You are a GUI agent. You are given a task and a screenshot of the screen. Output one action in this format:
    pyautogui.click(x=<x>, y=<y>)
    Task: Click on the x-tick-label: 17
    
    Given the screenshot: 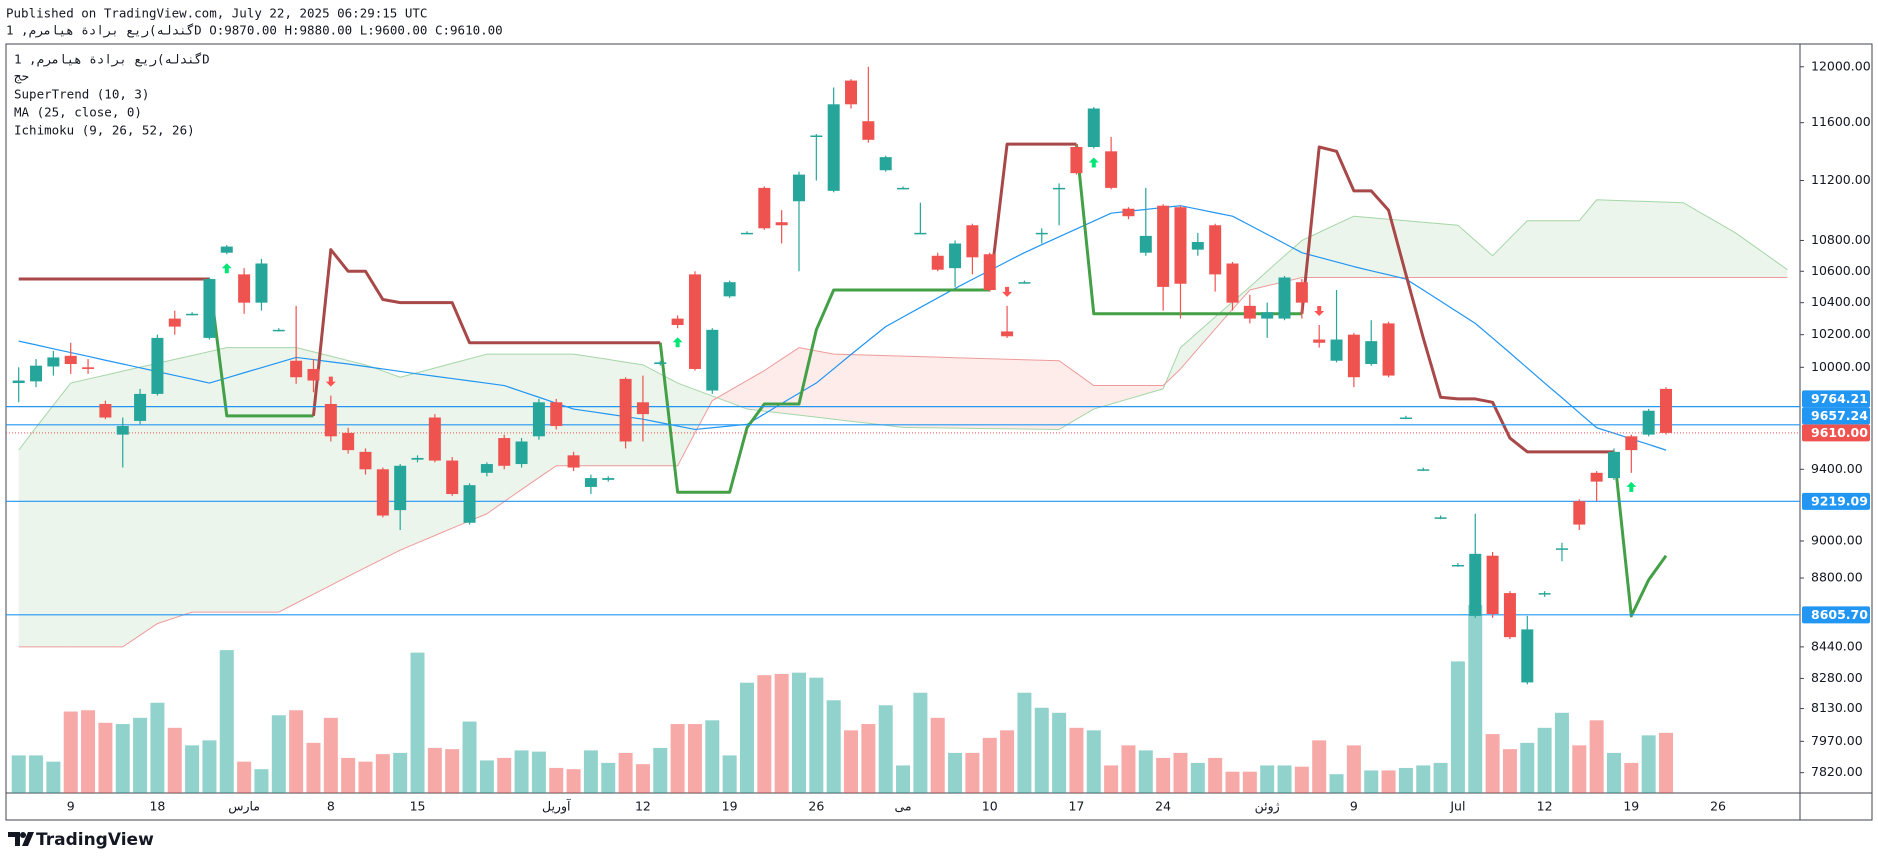 What is the action you would take?
    pyautogui.click(x=1076, y=806)
    